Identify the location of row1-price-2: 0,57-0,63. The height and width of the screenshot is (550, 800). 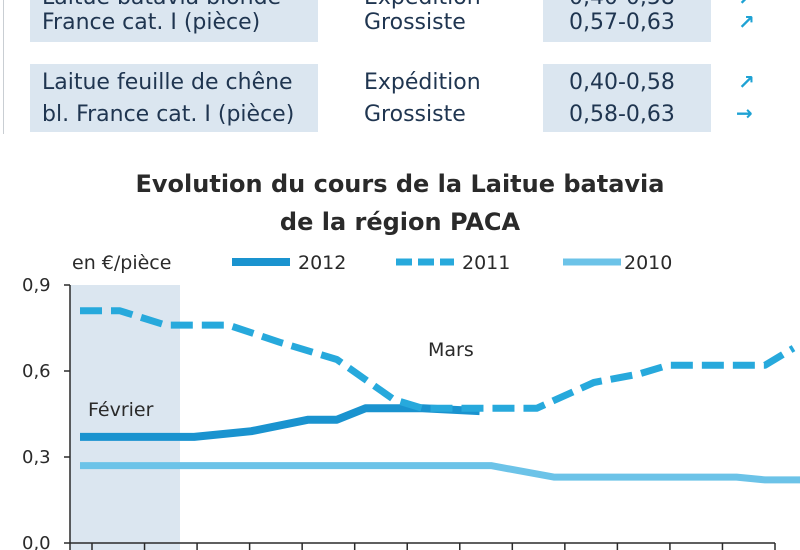
(622, 22).